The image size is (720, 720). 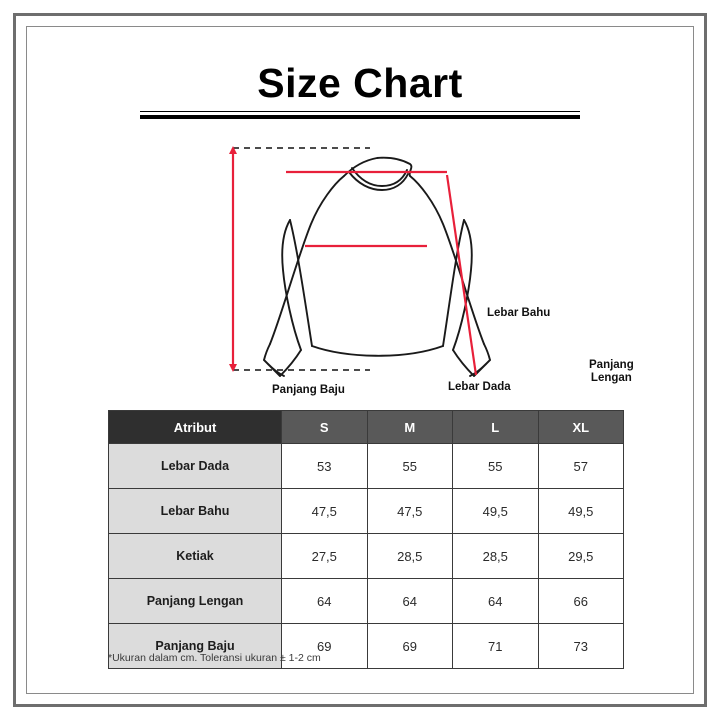 I want to click on row-label-ketiak: Ketiak, so click(x=195, y=556).